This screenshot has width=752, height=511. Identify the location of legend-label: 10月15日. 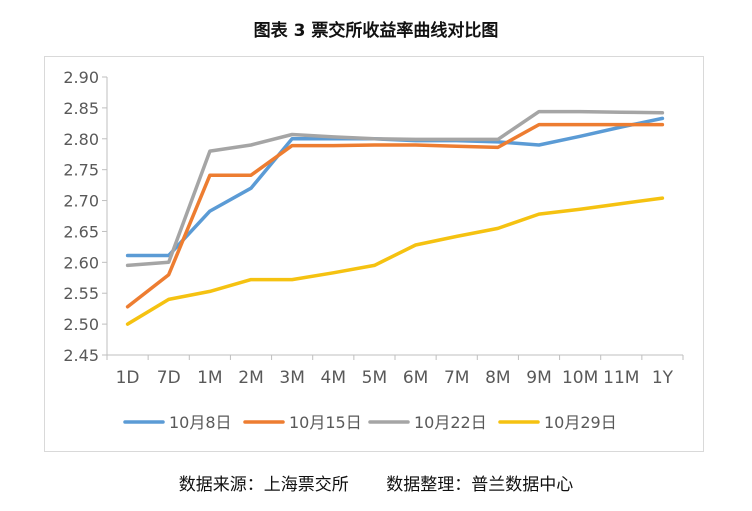
(325, 422).